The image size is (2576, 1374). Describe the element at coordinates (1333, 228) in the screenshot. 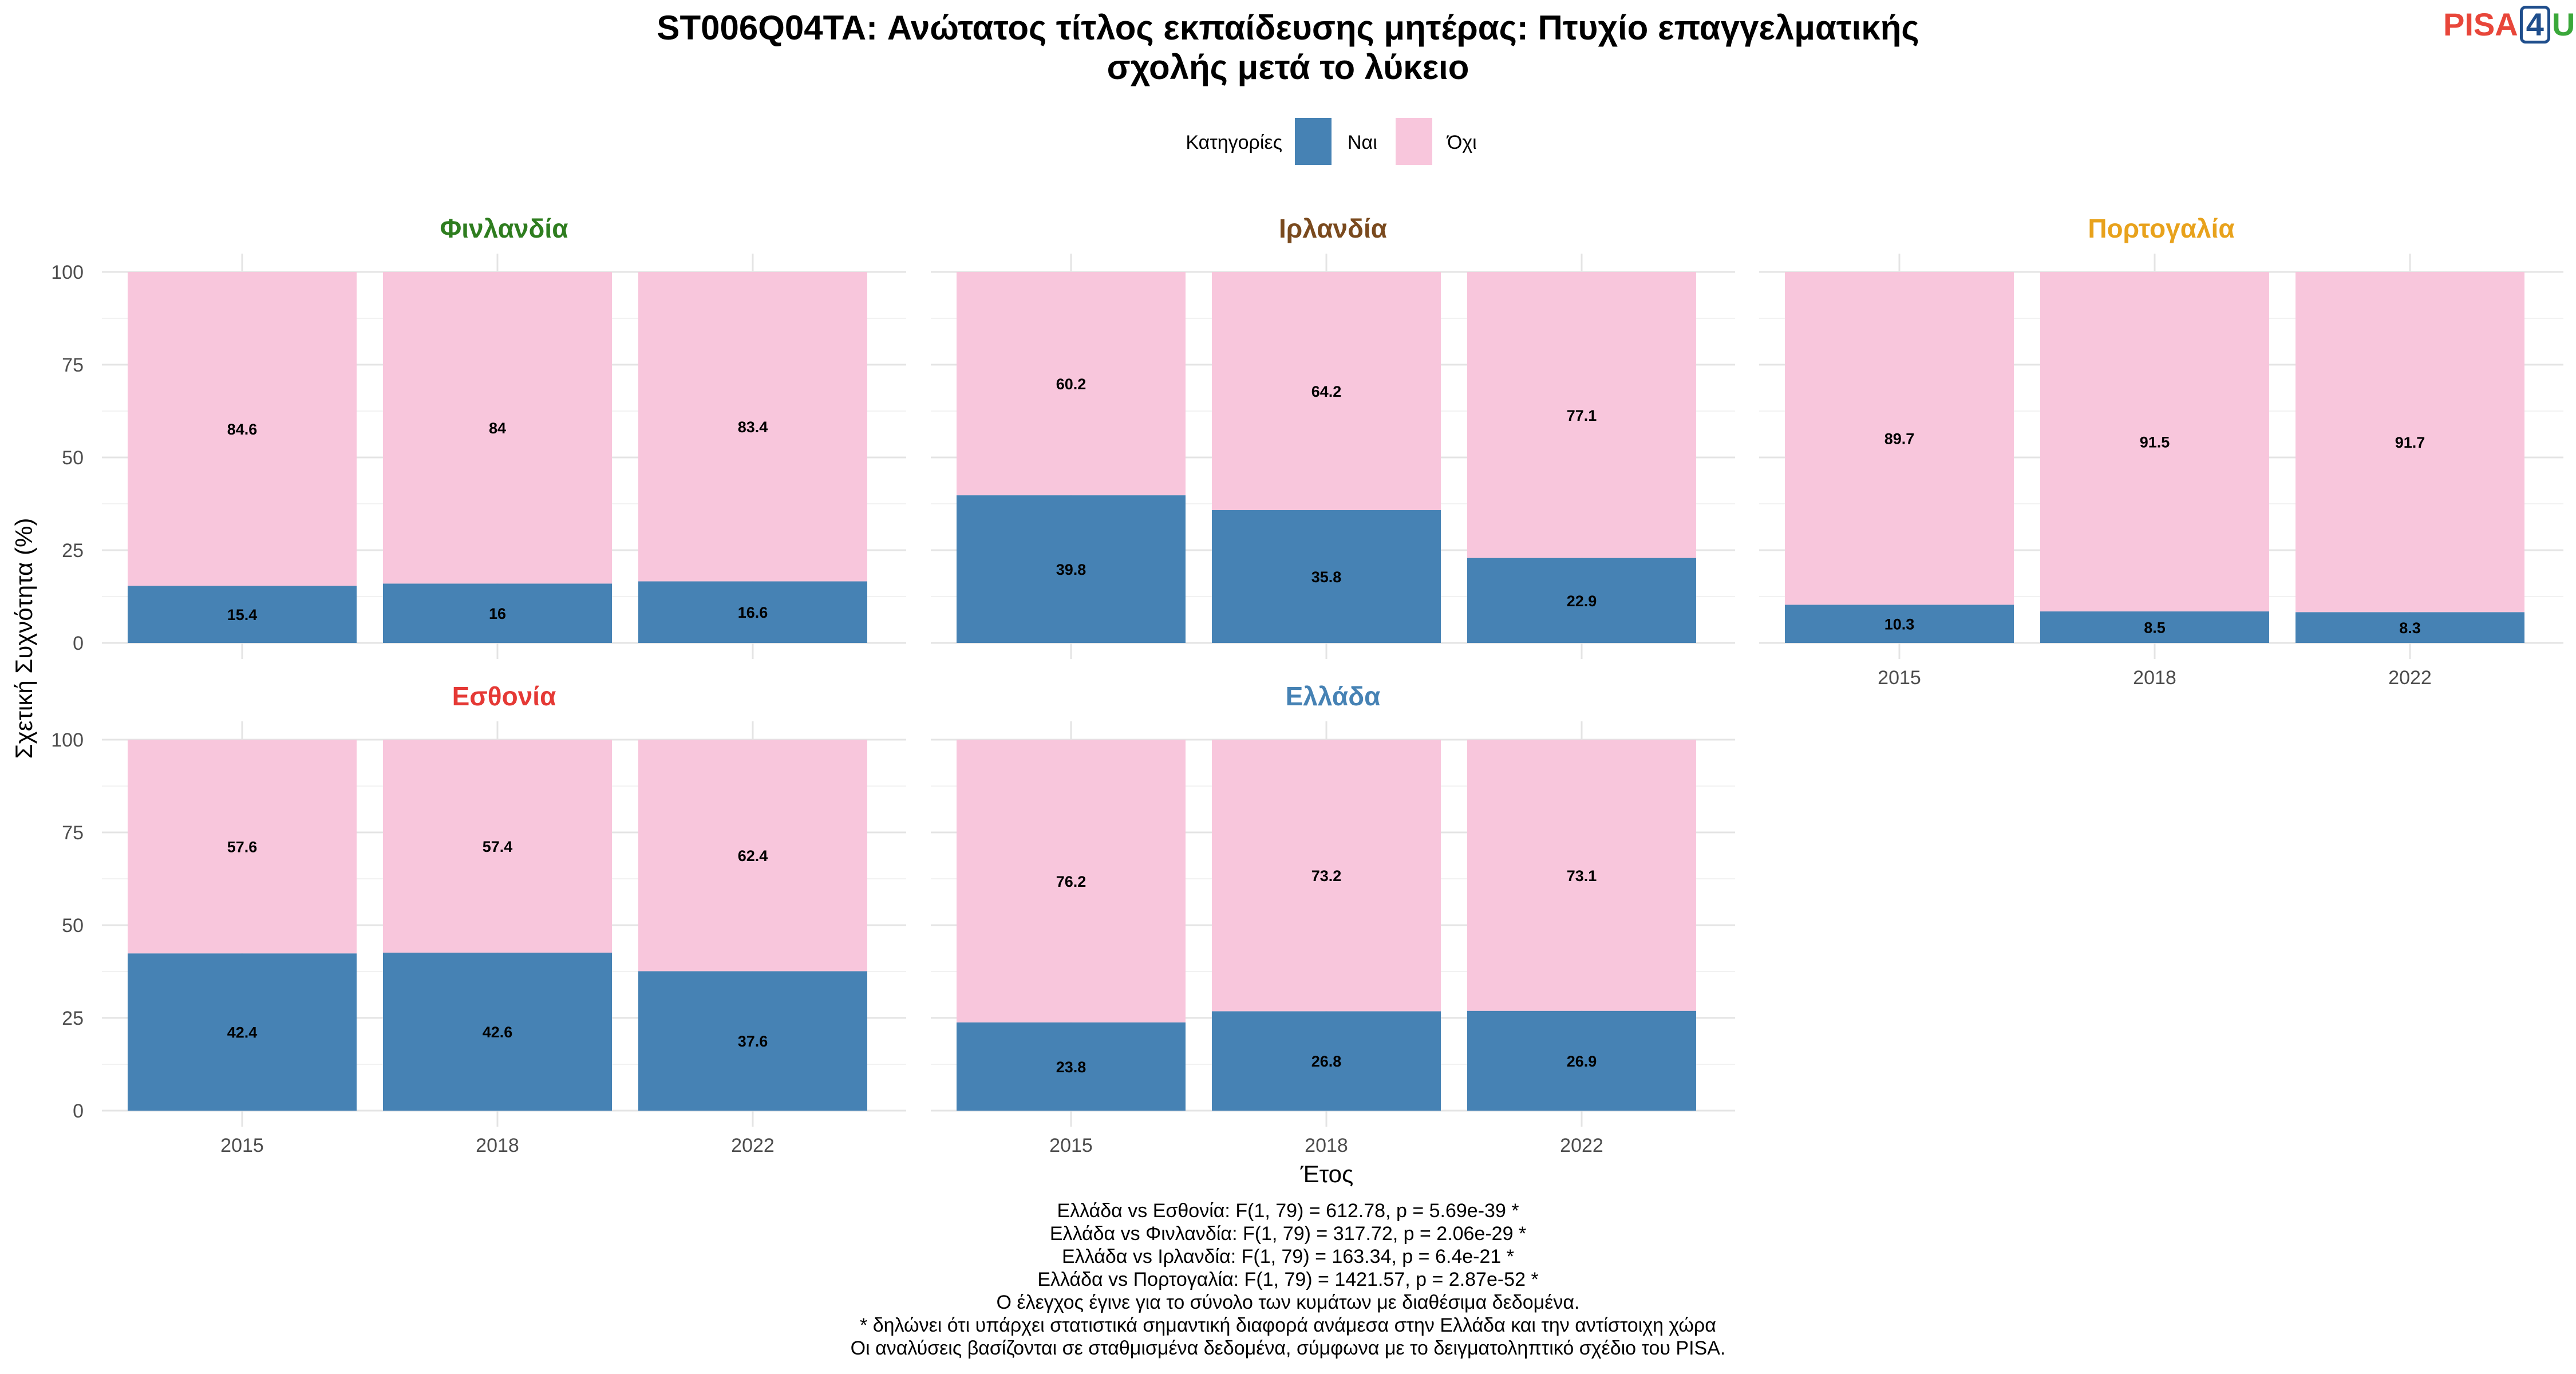

I see `panel-2-title: Ιρλανδία` at that location.